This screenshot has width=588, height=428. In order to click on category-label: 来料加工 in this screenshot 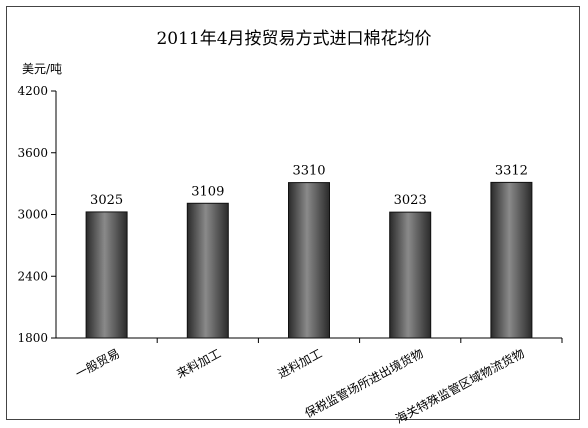, I will do `click(198, 363)`.